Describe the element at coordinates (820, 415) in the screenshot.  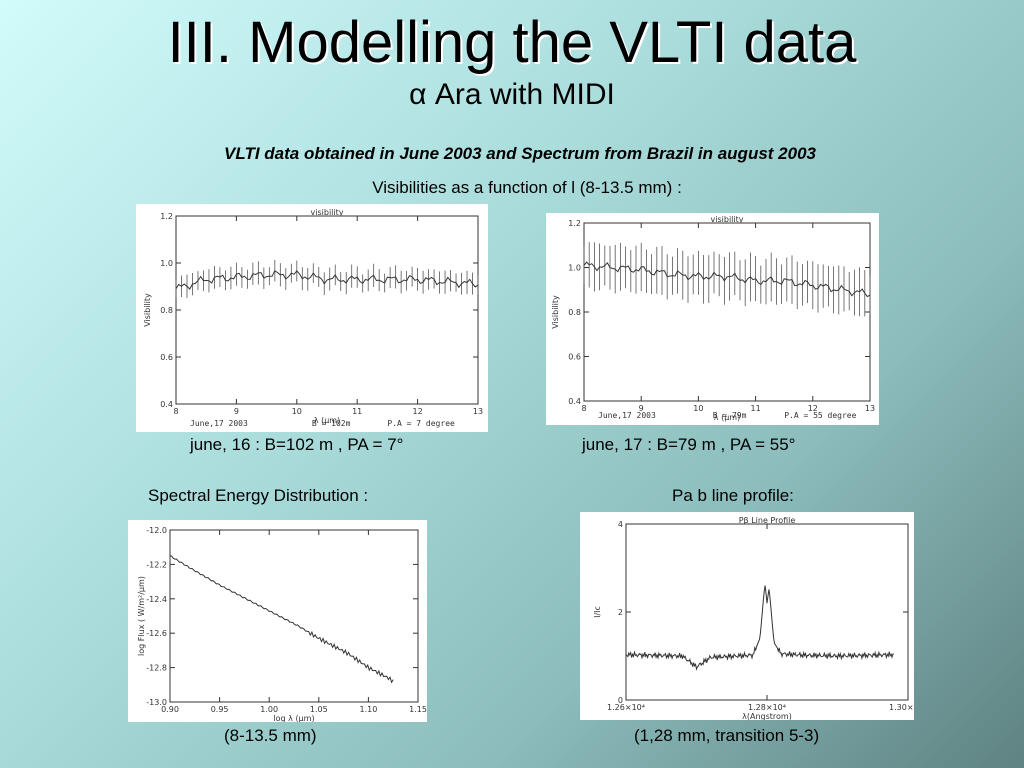
I see `chart-footer-text: P.A = 55 degree` at that location.